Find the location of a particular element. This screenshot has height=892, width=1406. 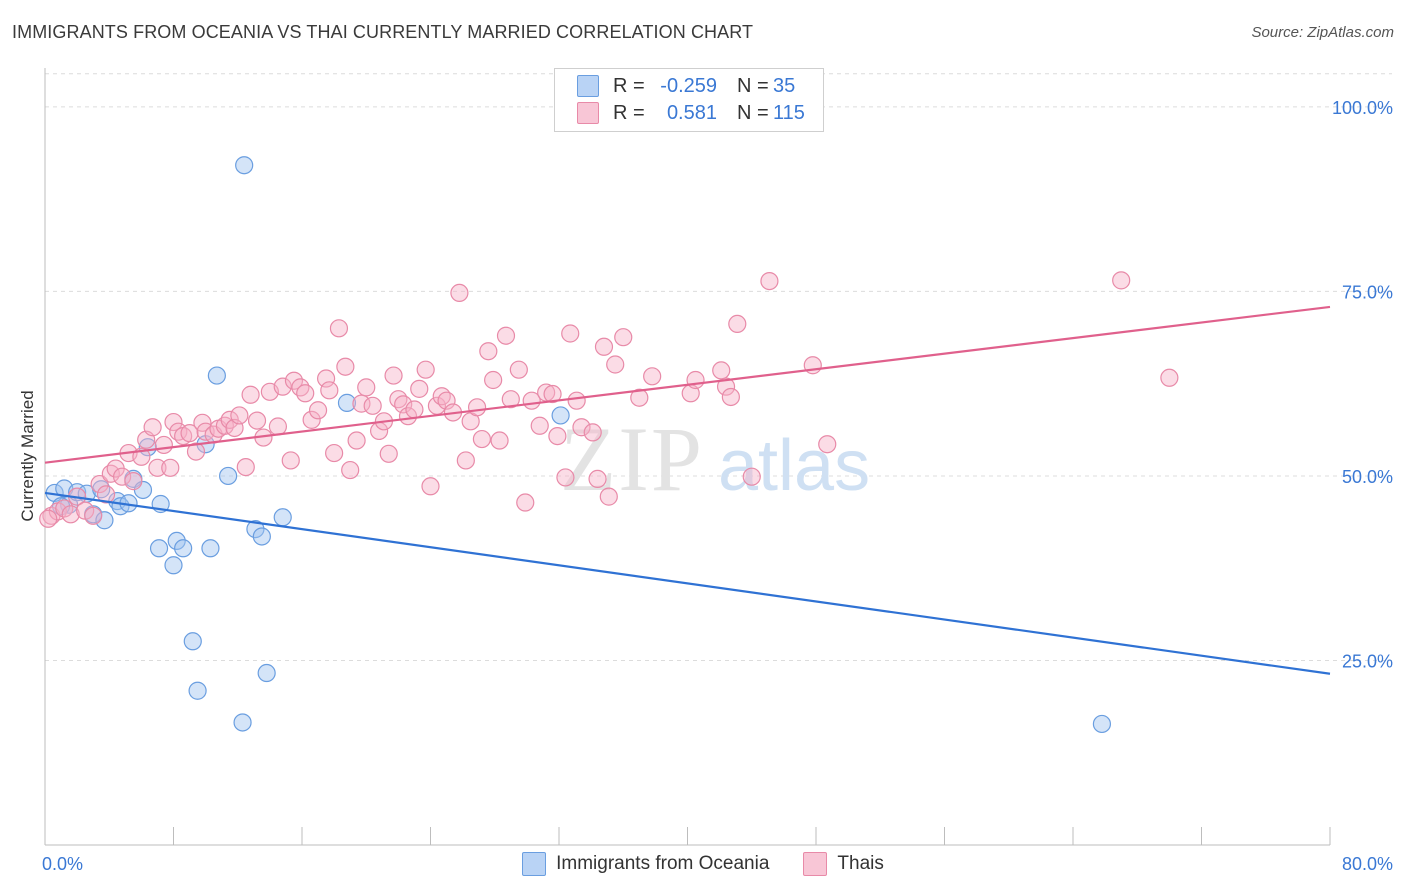

stats-legend: R = -0.259 N = 35 R = 0.581 N = 115 is located at coordinates (689, 100).